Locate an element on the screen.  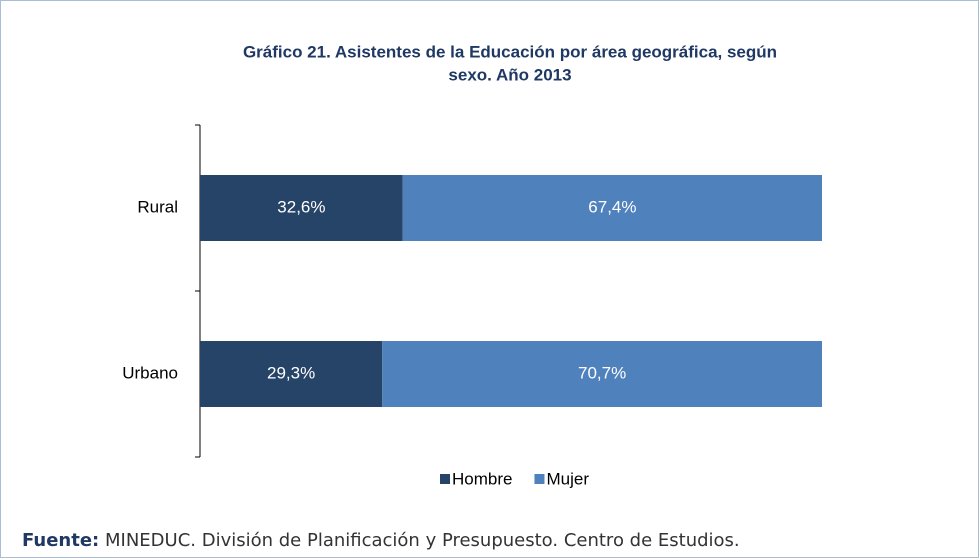
data-label: 67,4% is located at coordinates (612, 206).